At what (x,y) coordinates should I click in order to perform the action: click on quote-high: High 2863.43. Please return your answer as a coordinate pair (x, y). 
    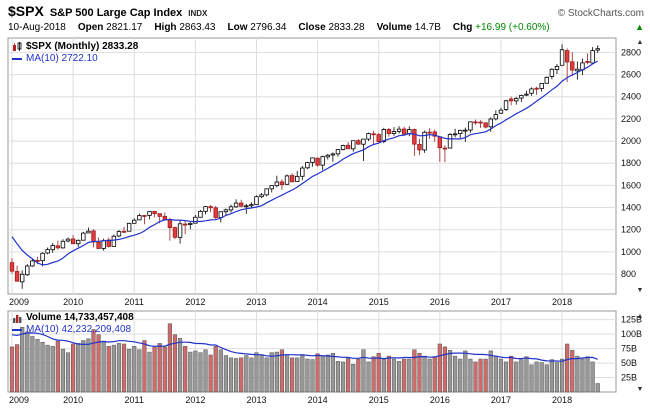
    Looking at the image, I should click on (184, 27).